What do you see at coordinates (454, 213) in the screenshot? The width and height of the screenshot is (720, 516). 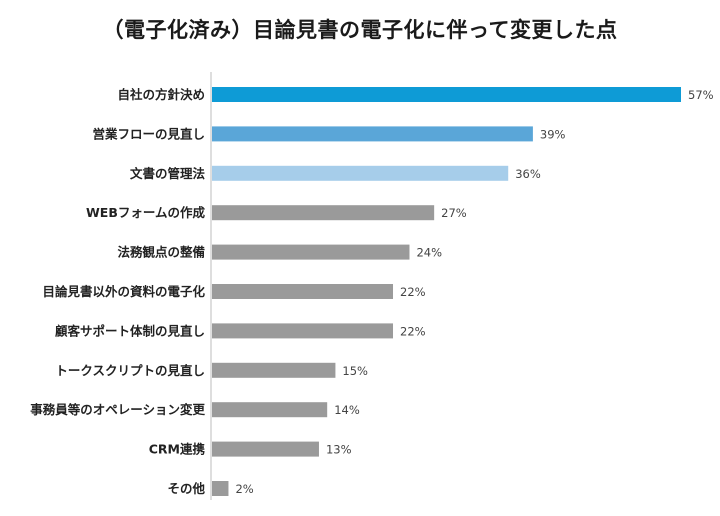 I see `value-label: 27%` at bounding box center [454, 213].